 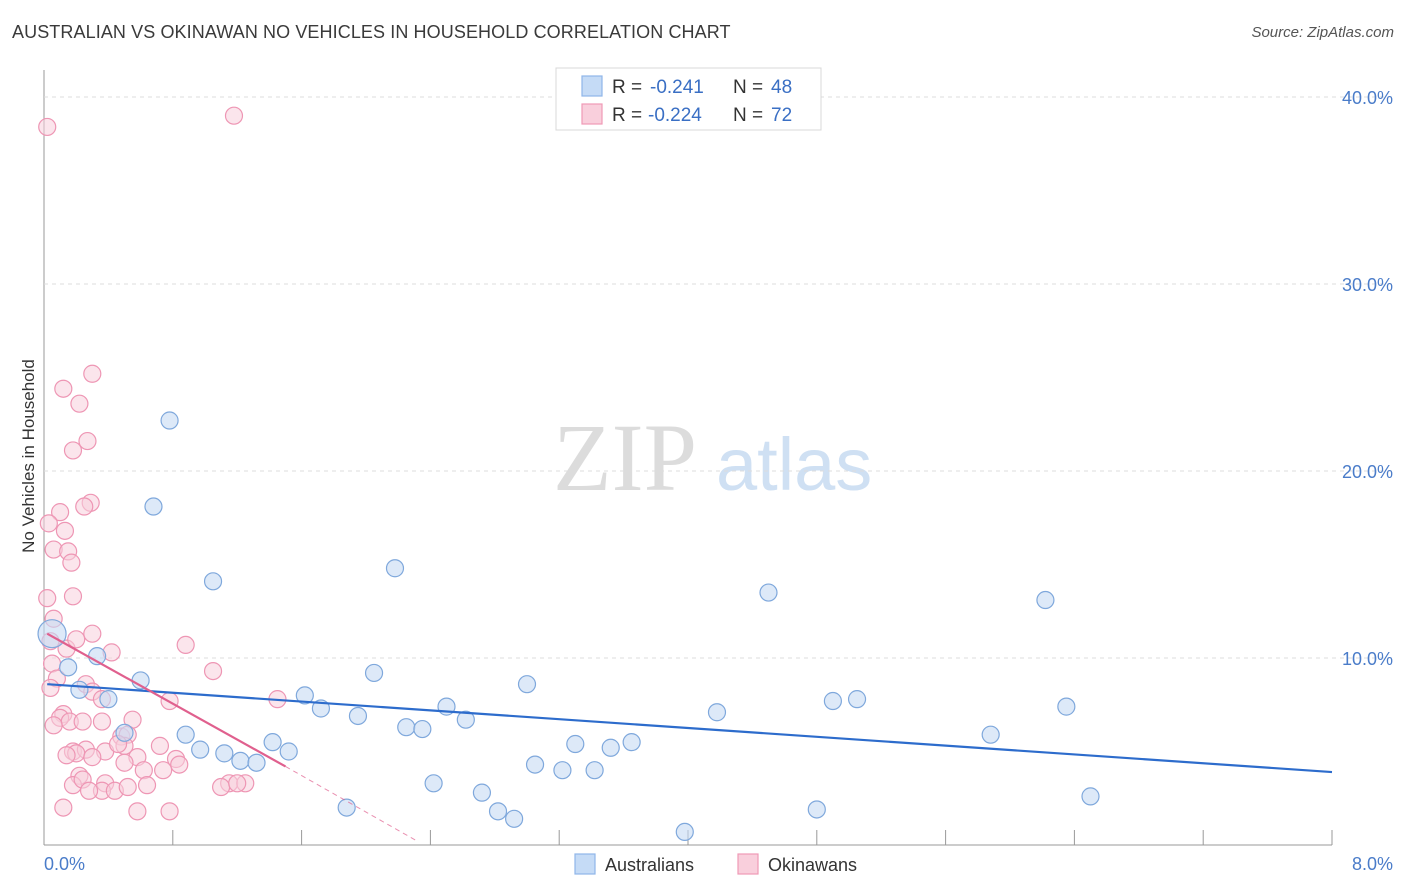 I want to click on legend-r-value: -0.224, so click(x=675, y=115).